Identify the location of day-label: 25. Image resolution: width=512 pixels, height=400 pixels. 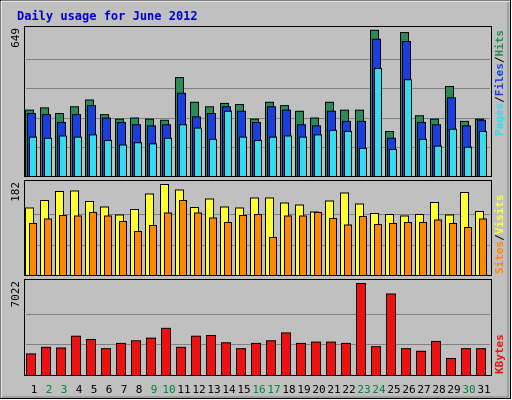
(393, 389).